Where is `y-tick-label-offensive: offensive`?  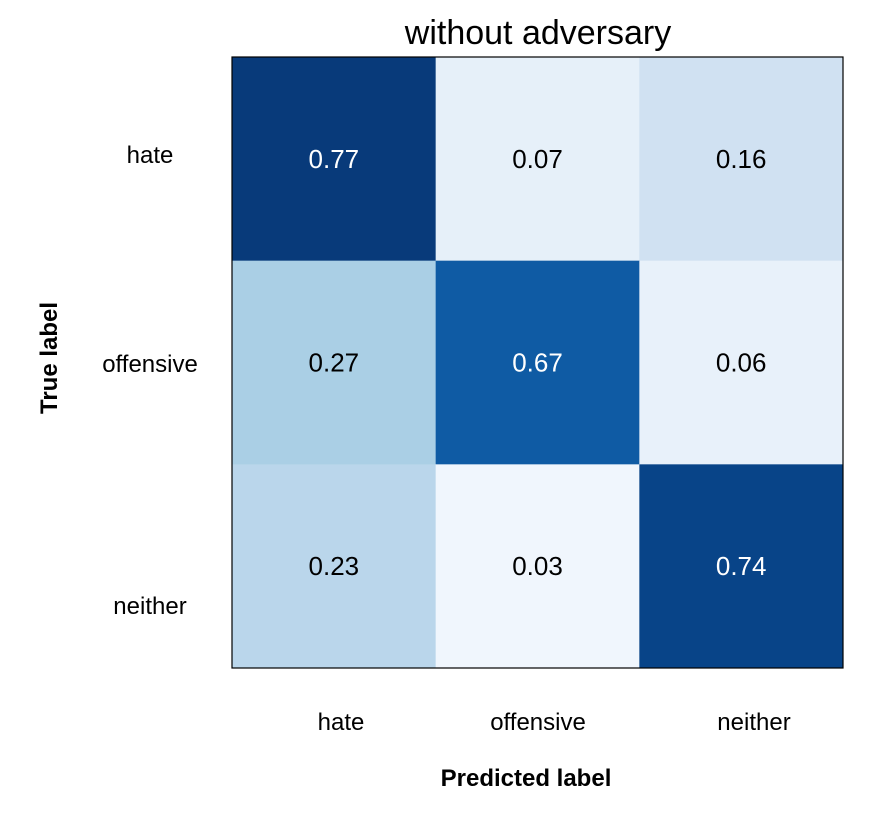 y-tick-label-offensive: offensive is located at coordinates (150, 364).